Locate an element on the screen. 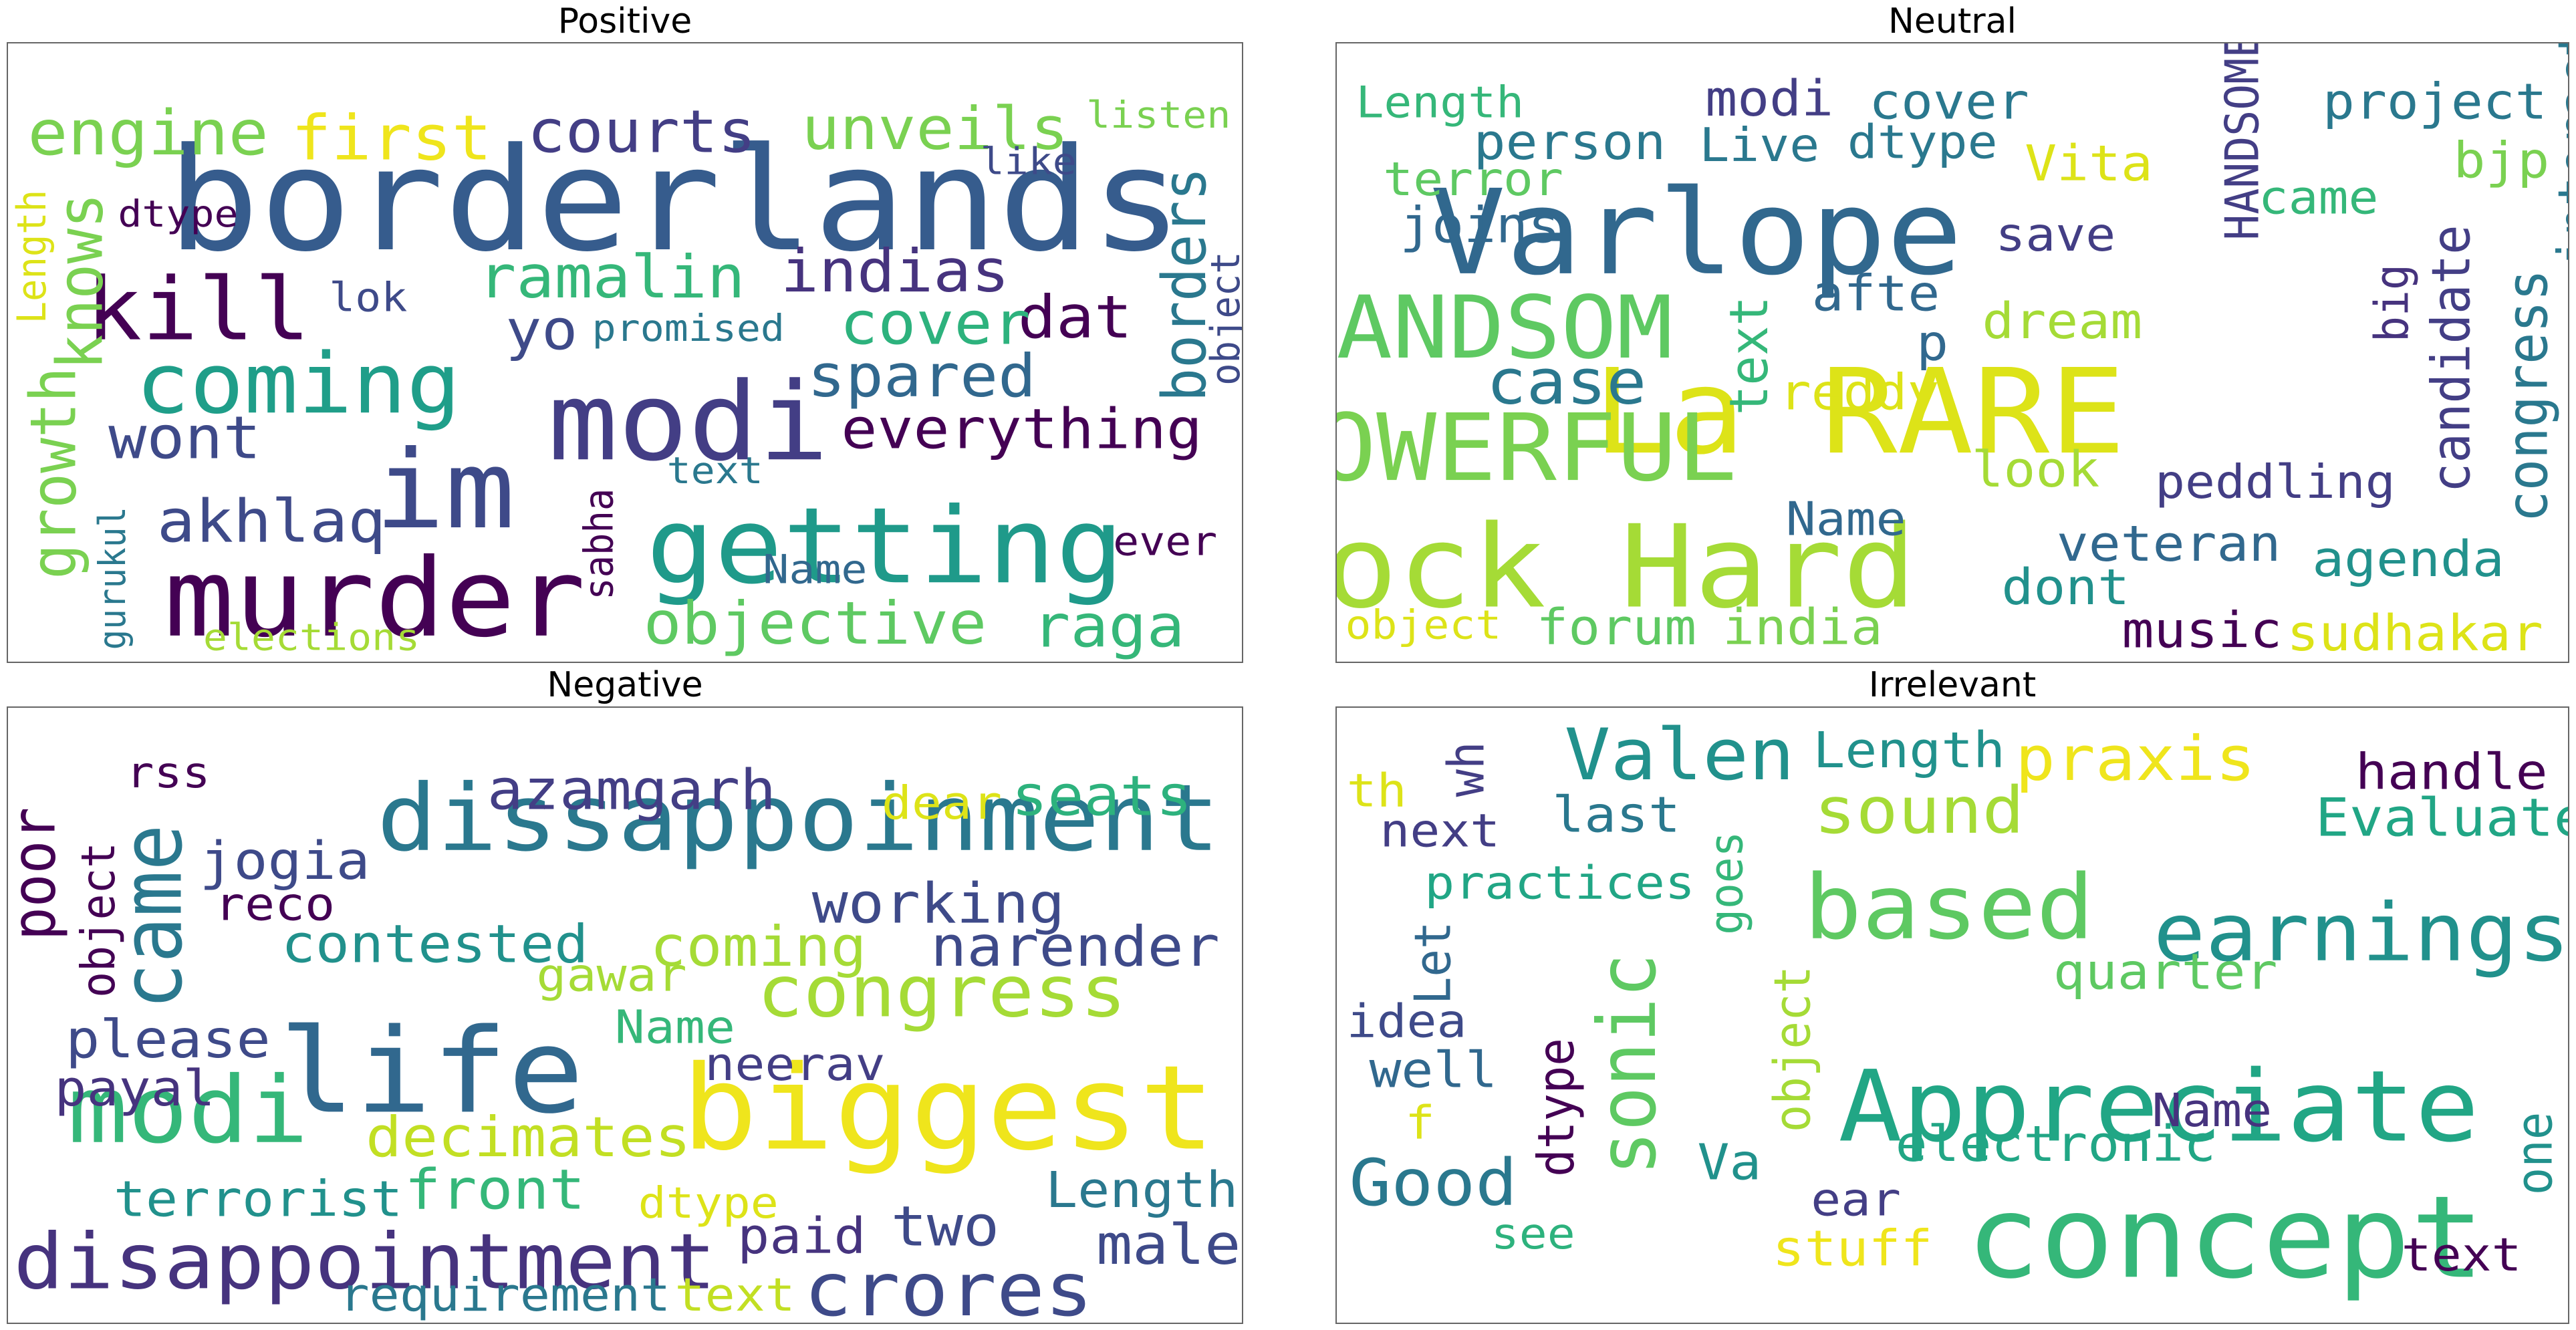 The height and width of the screenshot is (1330, 2576). word: veteran is located at coordinates (2169, 544).